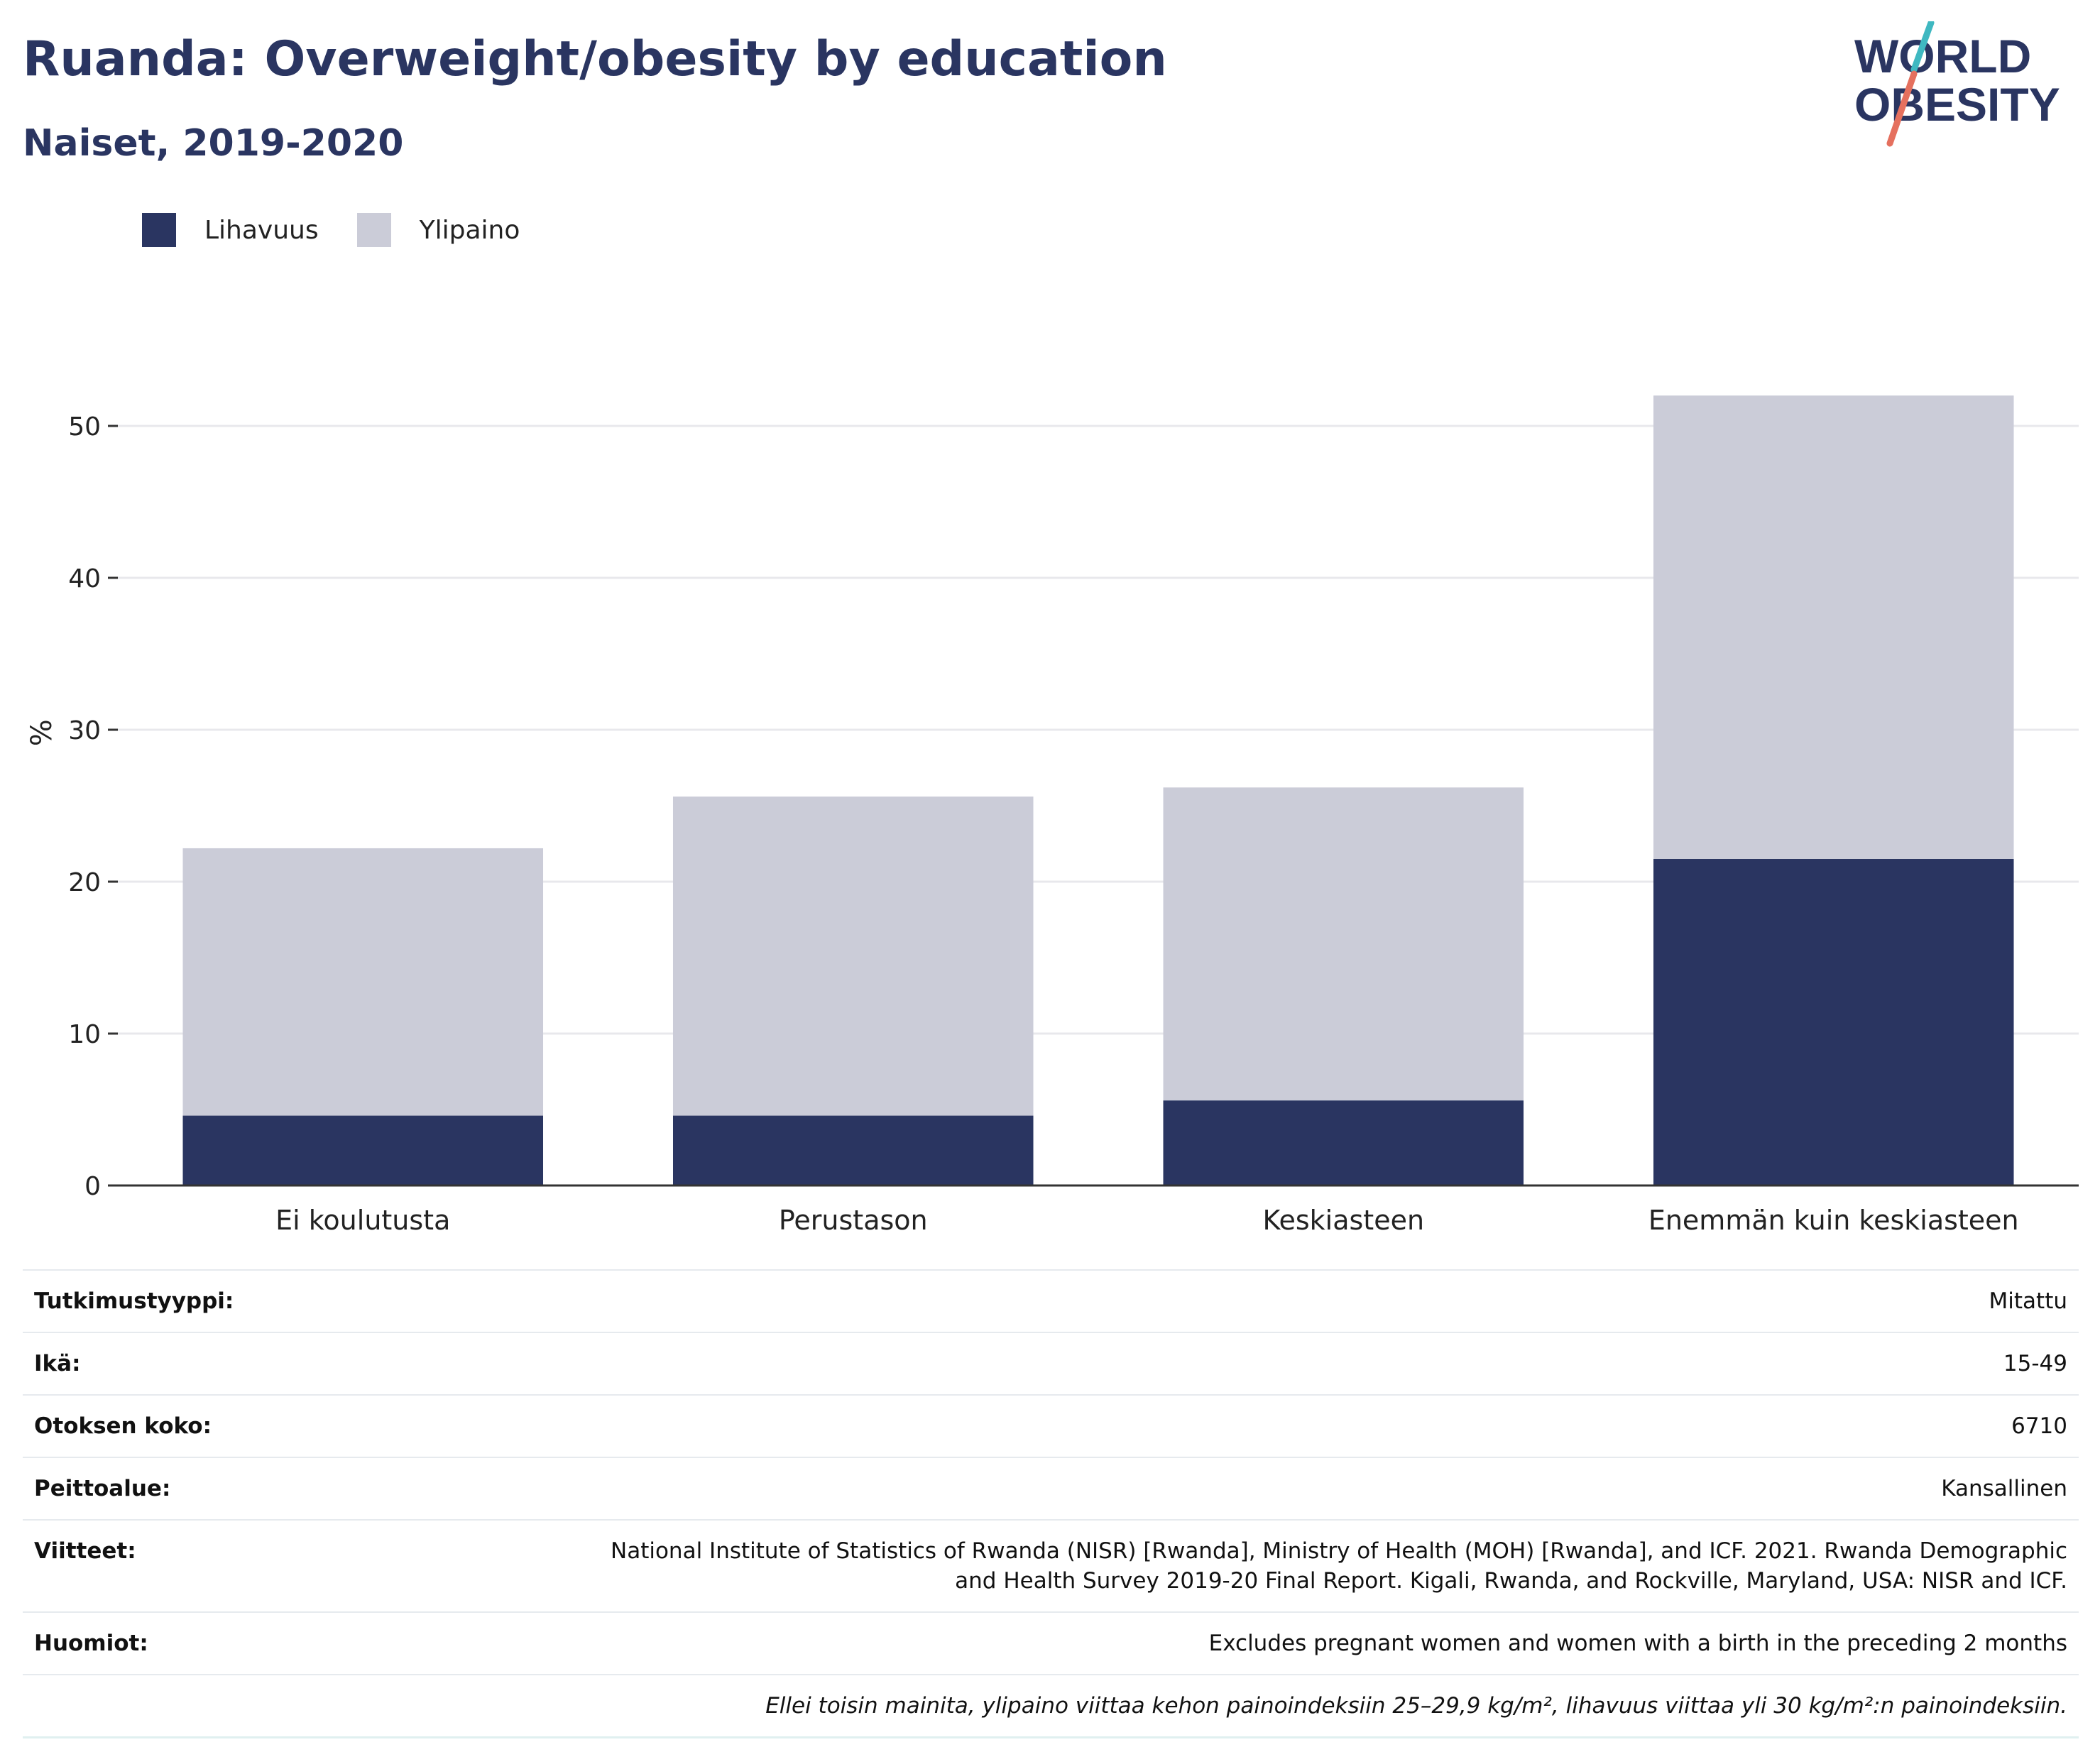 This screenshot has height=1747, width=2100. I want to click on y-tick-label: 10, so click(84, 1034).